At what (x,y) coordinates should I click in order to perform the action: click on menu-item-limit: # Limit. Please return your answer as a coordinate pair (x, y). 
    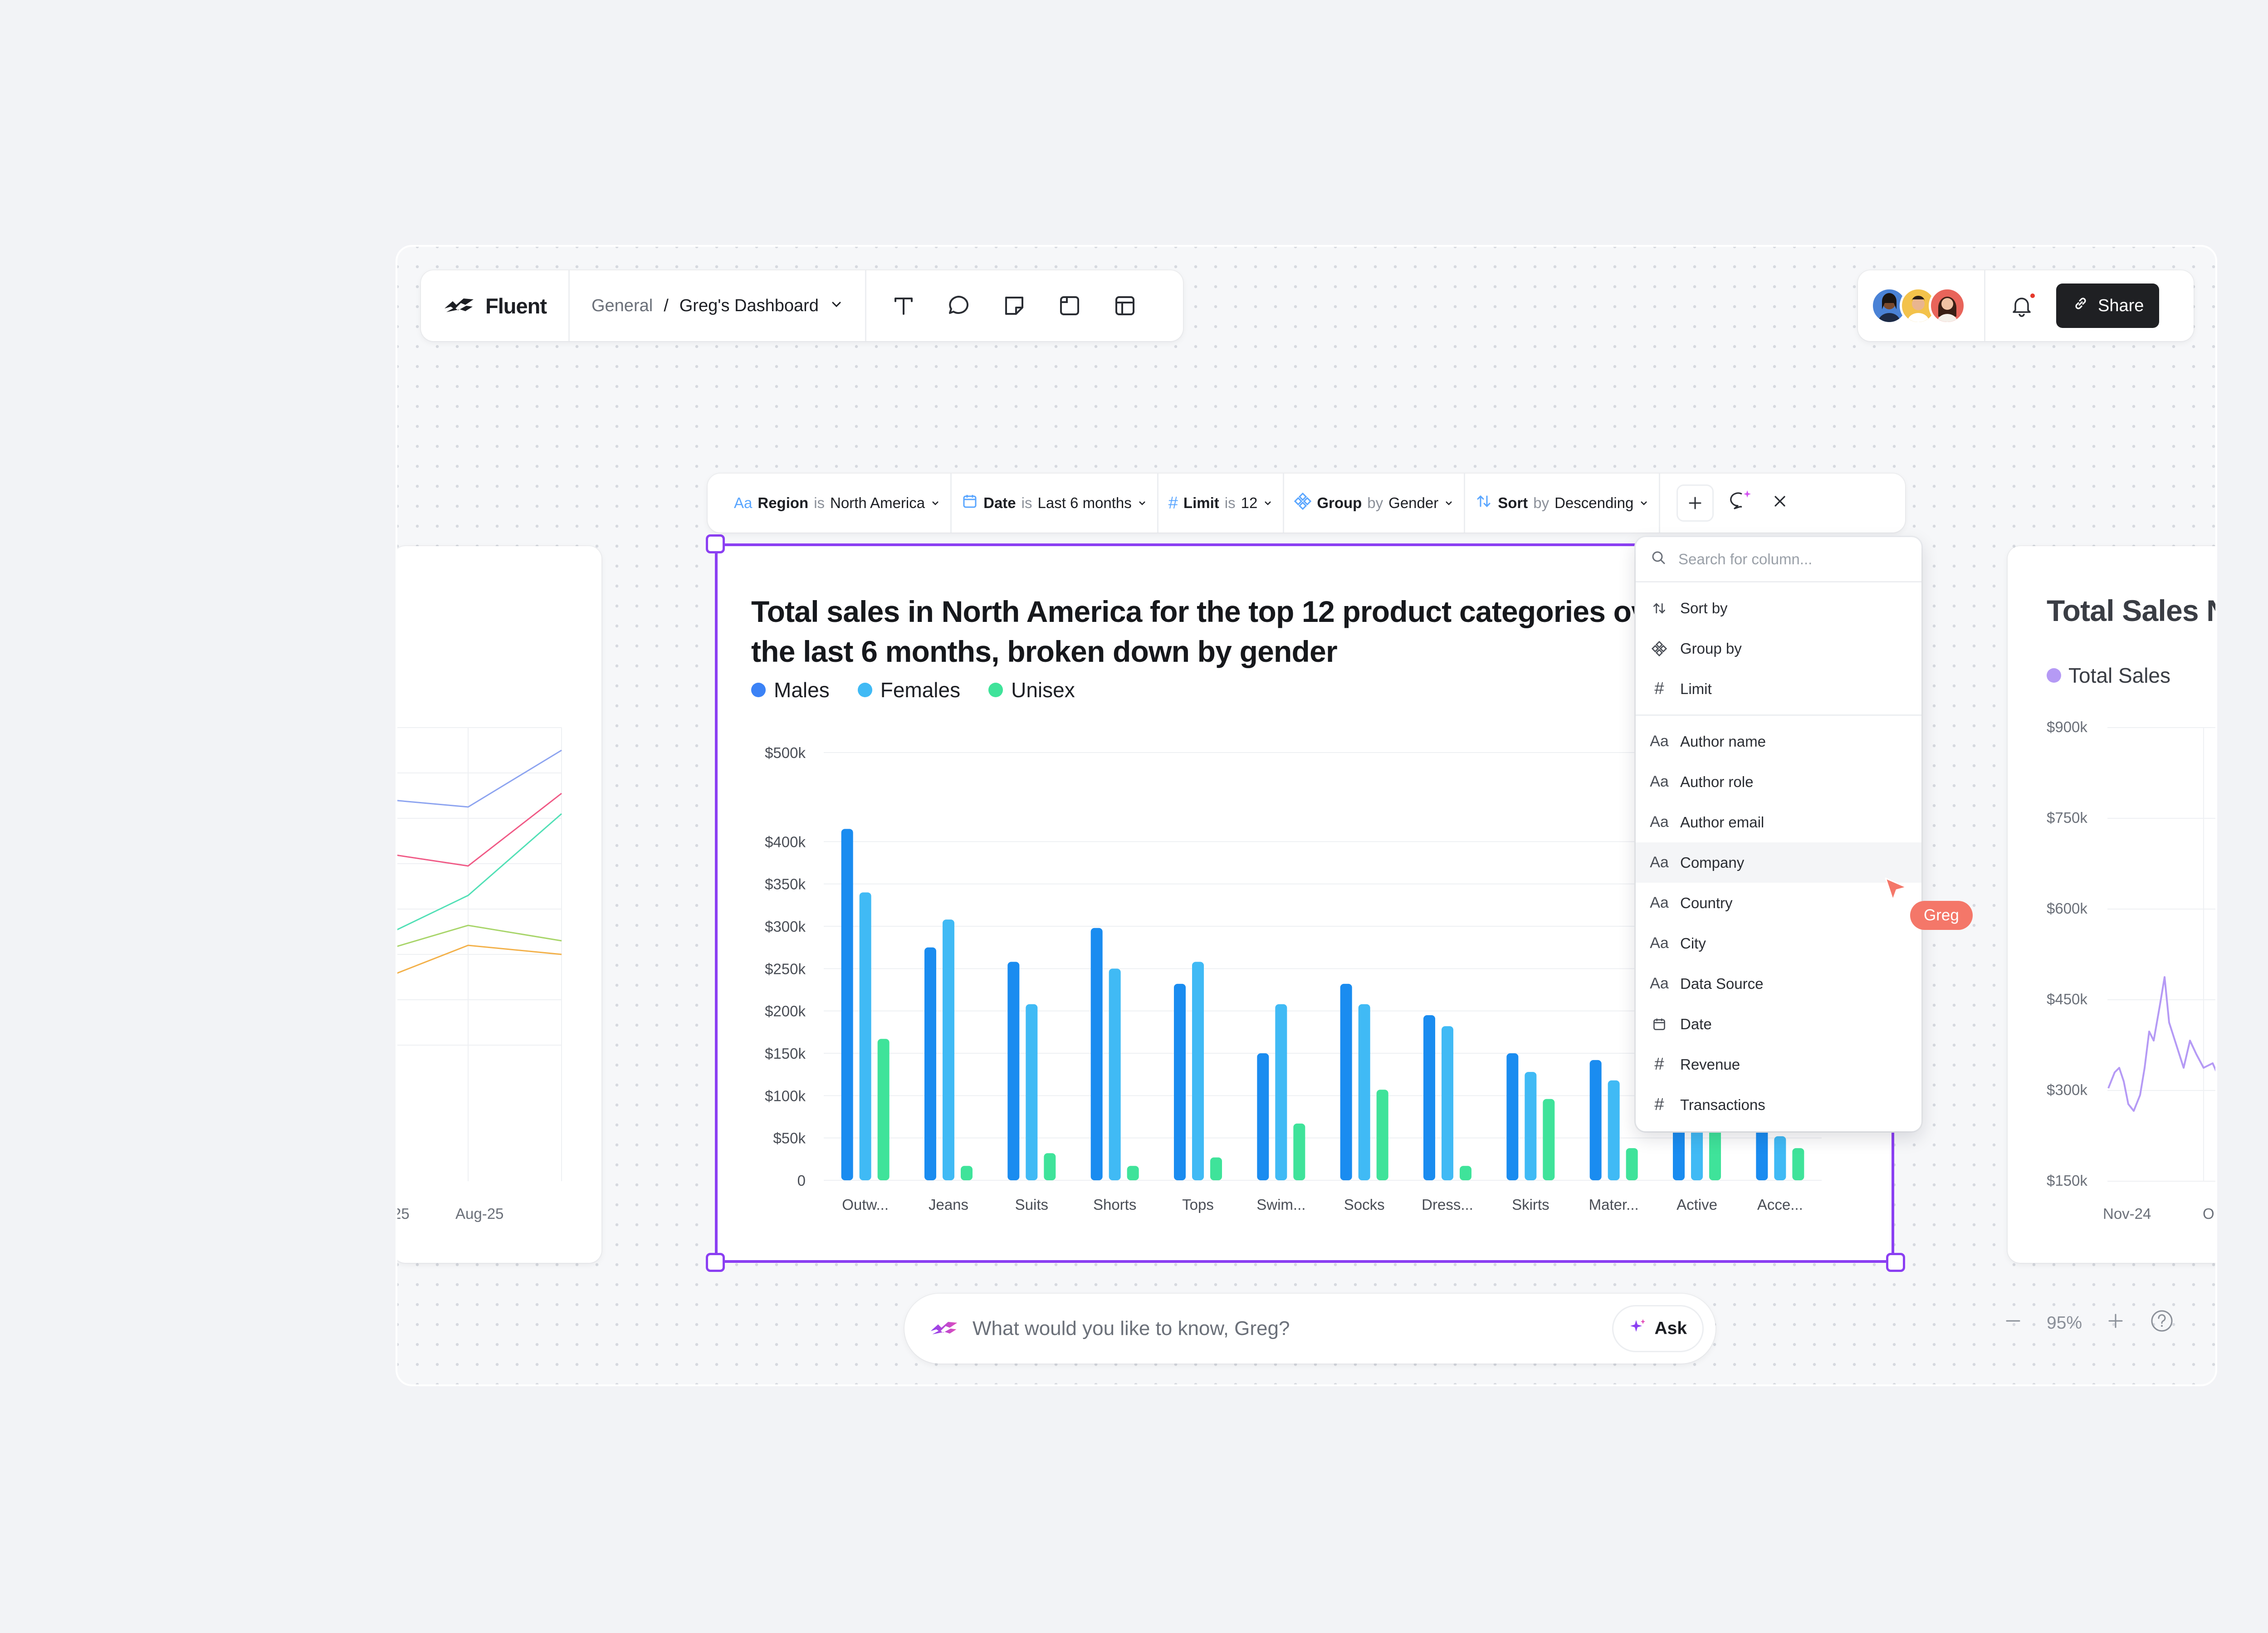
    Looking at the image, I should click on (1779, 689).